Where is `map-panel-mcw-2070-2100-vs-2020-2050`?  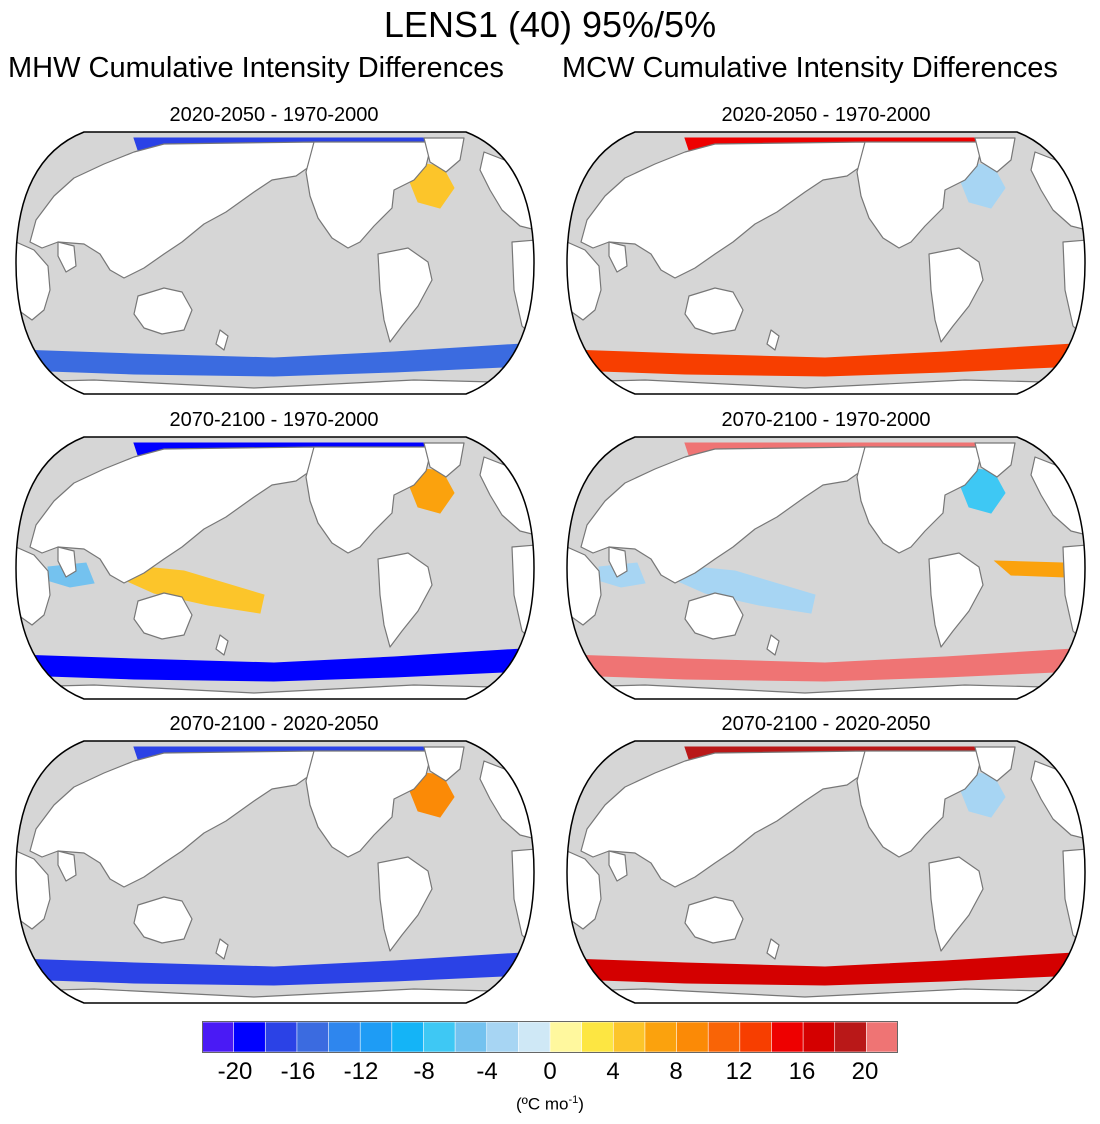
map-panel-mcw-2070-2100-vs-2020-2050 is located at coordinates (826, 872).